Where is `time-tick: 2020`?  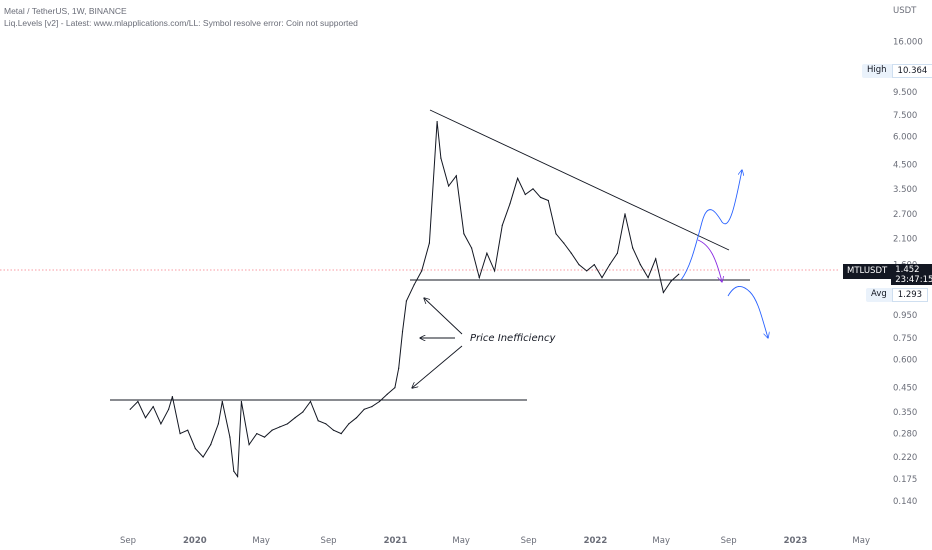
time-tick: 2020 is located at coordinates (195, 541).